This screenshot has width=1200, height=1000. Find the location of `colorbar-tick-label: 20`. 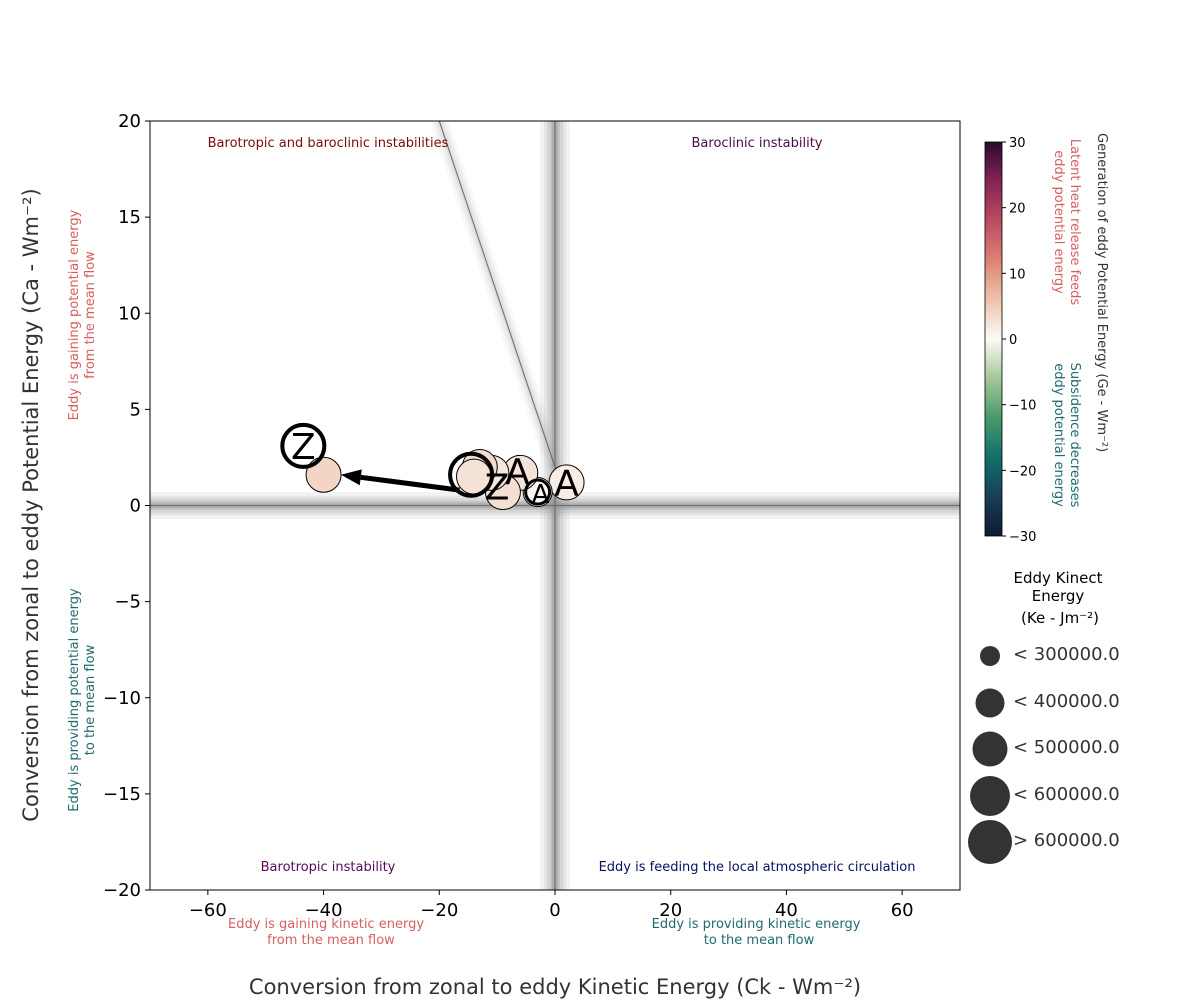

colorbar-tick-label: 20 is located at coordinates (1017, 209).